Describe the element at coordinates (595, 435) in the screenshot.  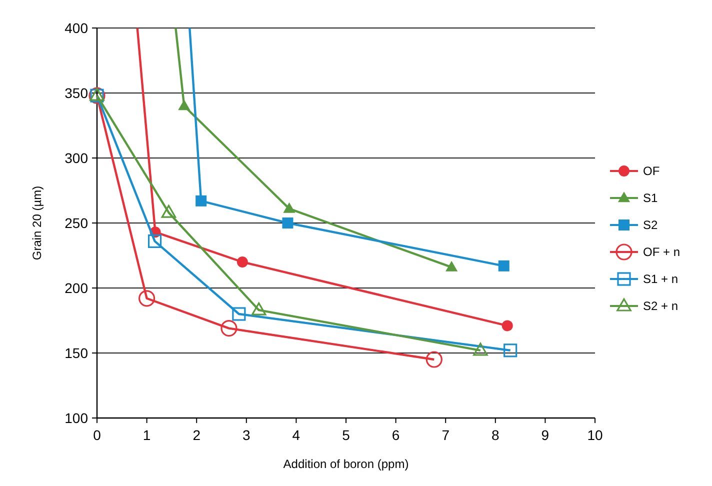
I see `x-tick-label: 10` at that location.